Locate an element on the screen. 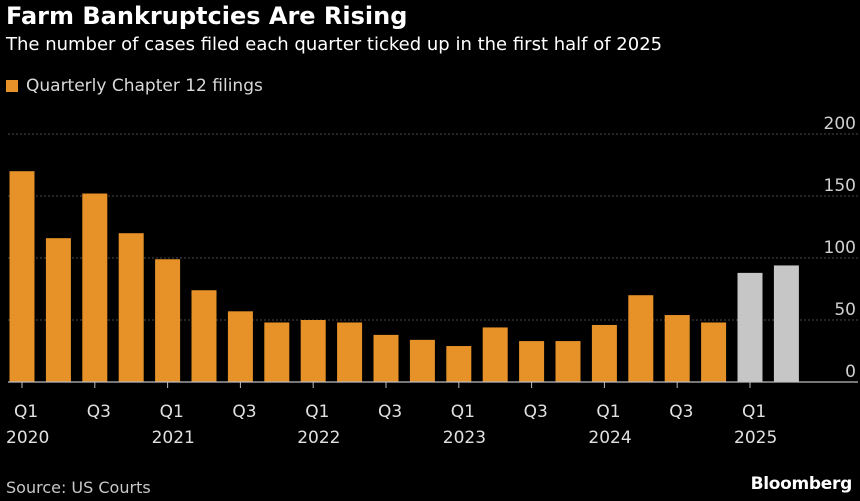 The image size is (860, 501). y-tick-label: 150 is located at coordinates (840, 186).